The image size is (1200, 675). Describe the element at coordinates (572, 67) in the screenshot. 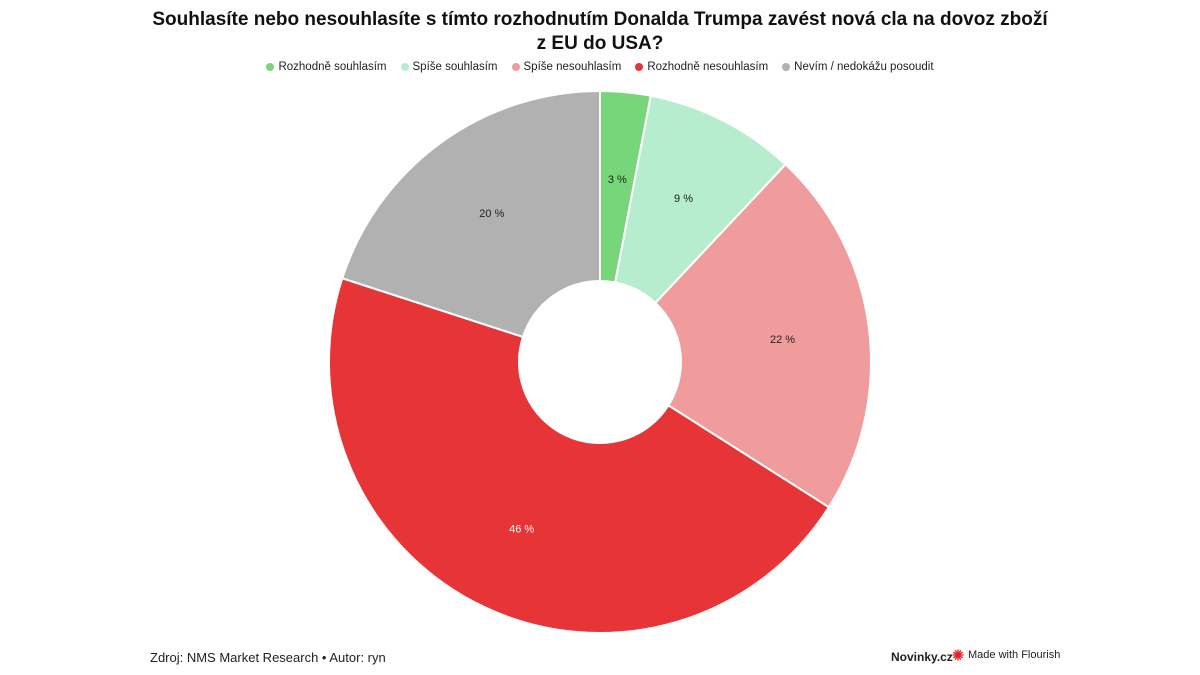

I see `legend-label: Spíše nesouhlasím` at that location.